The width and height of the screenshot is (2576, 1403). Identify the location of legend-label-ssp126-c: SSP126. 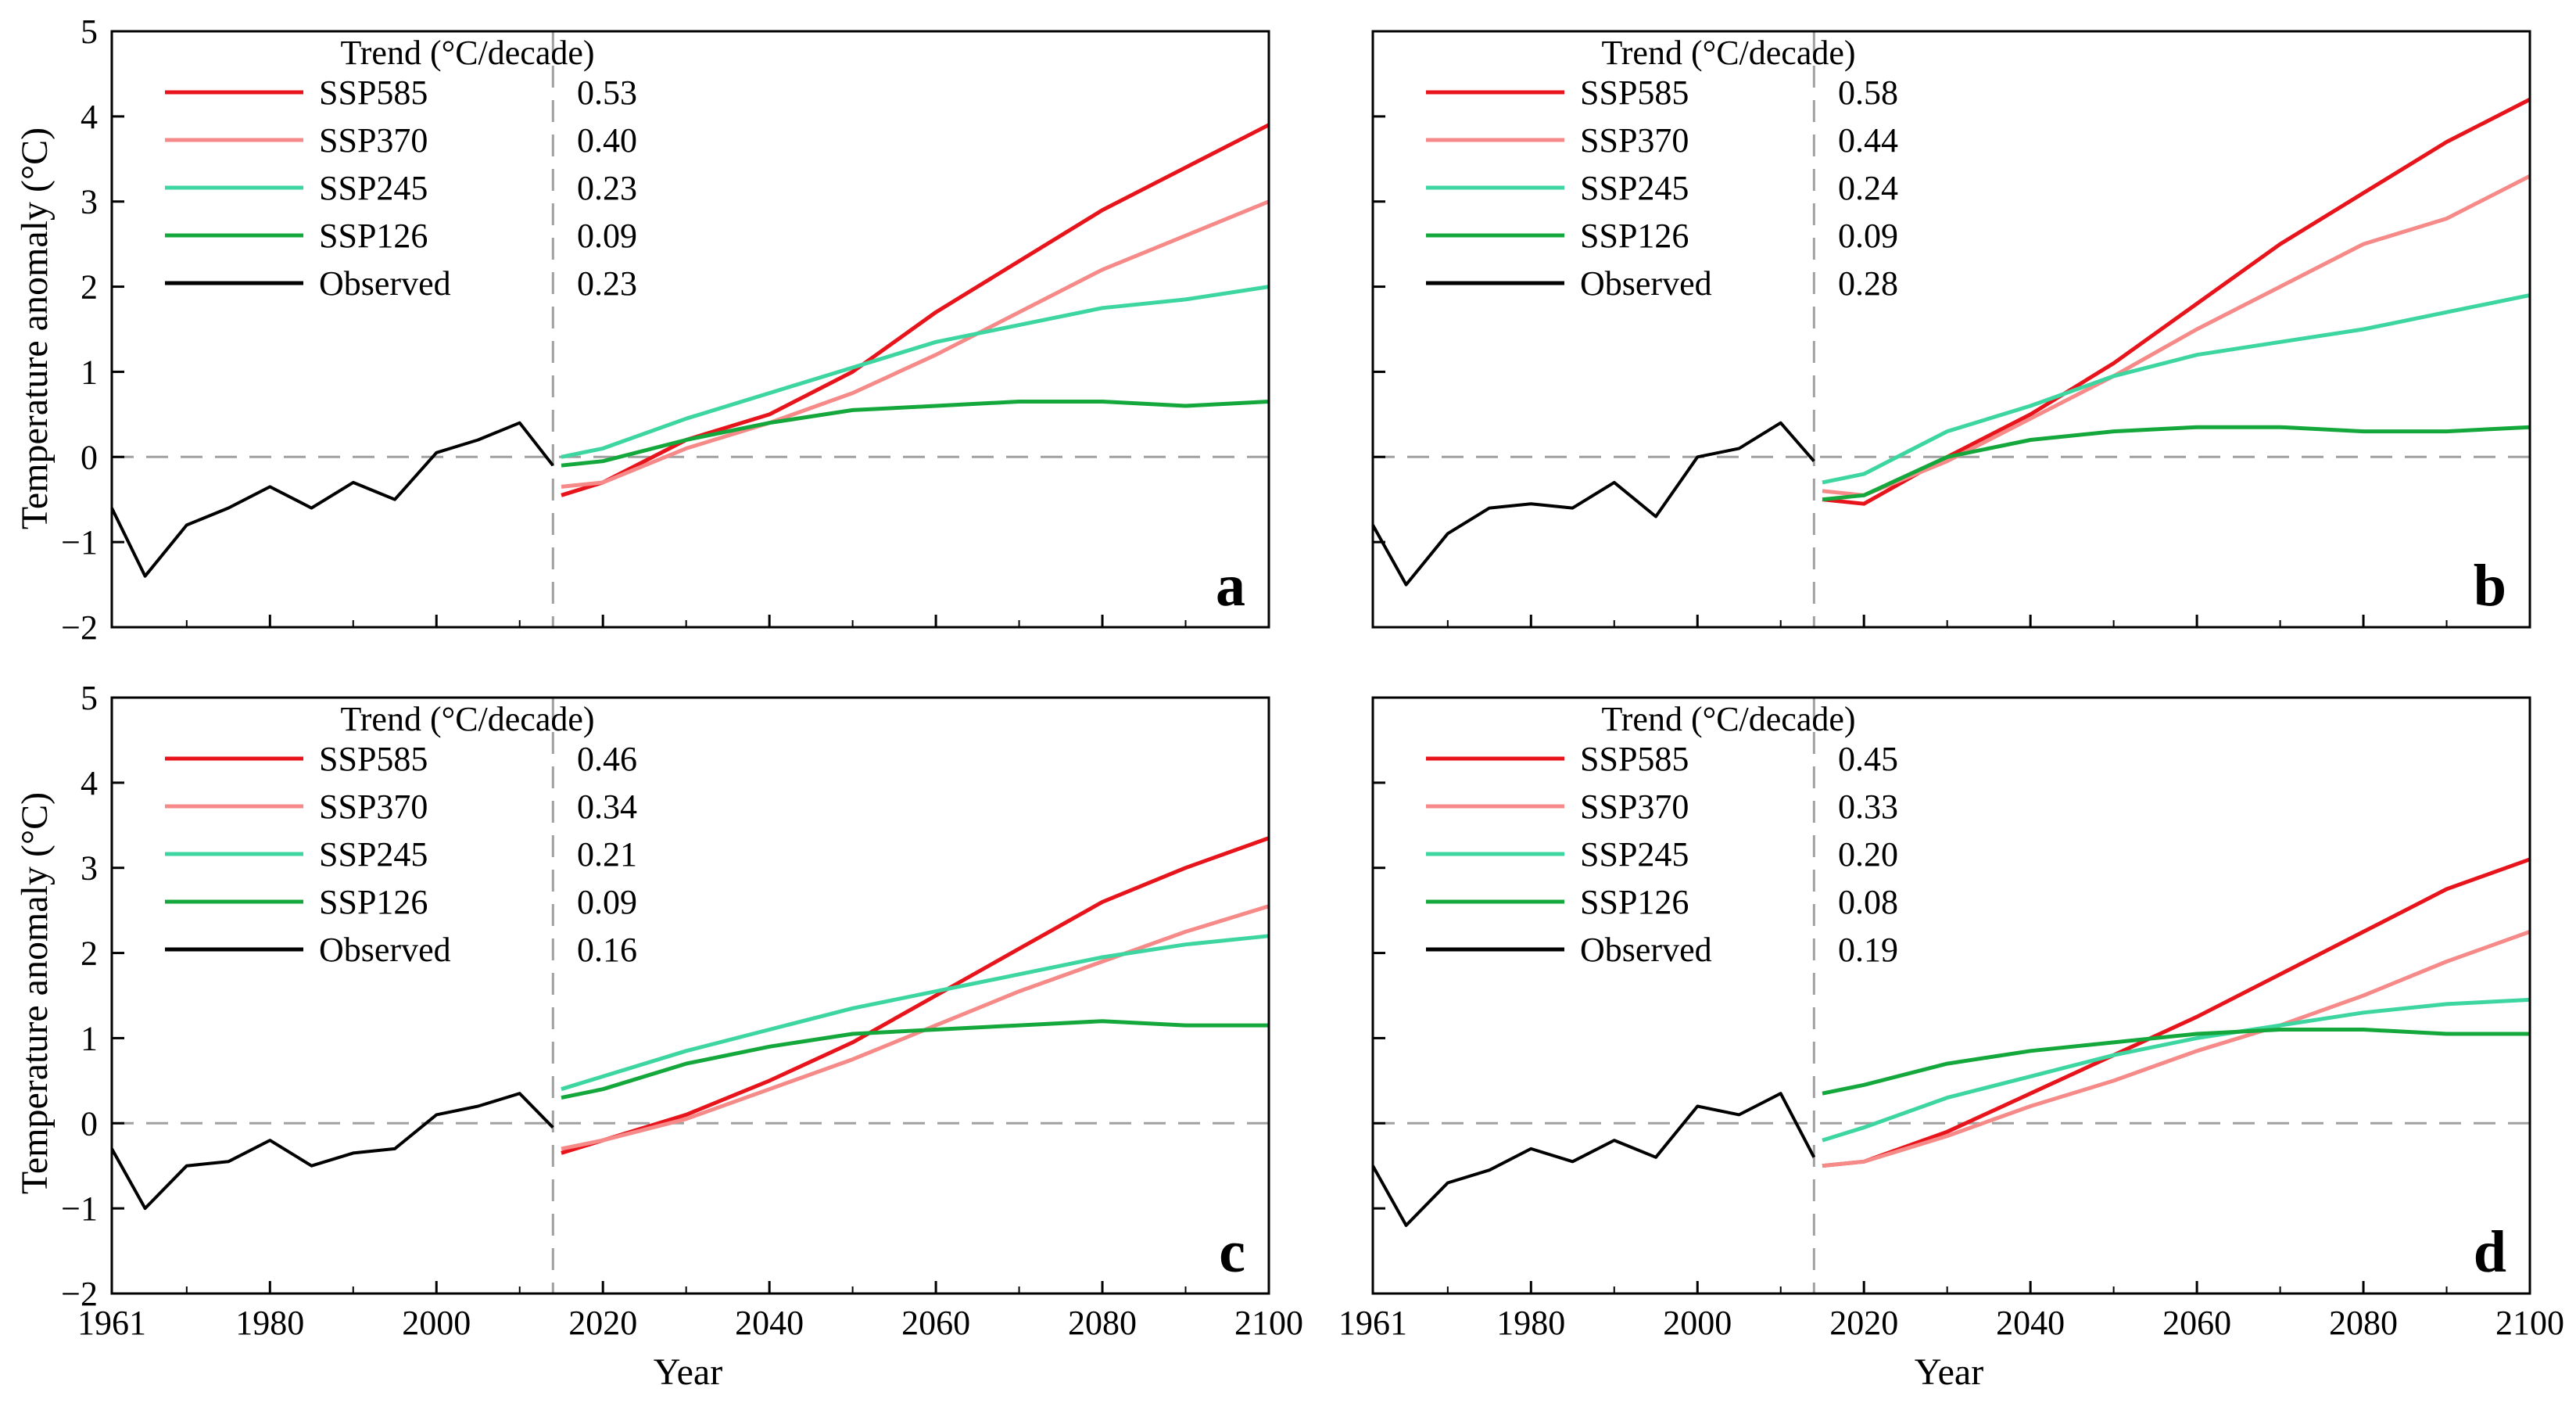
(373, 902).